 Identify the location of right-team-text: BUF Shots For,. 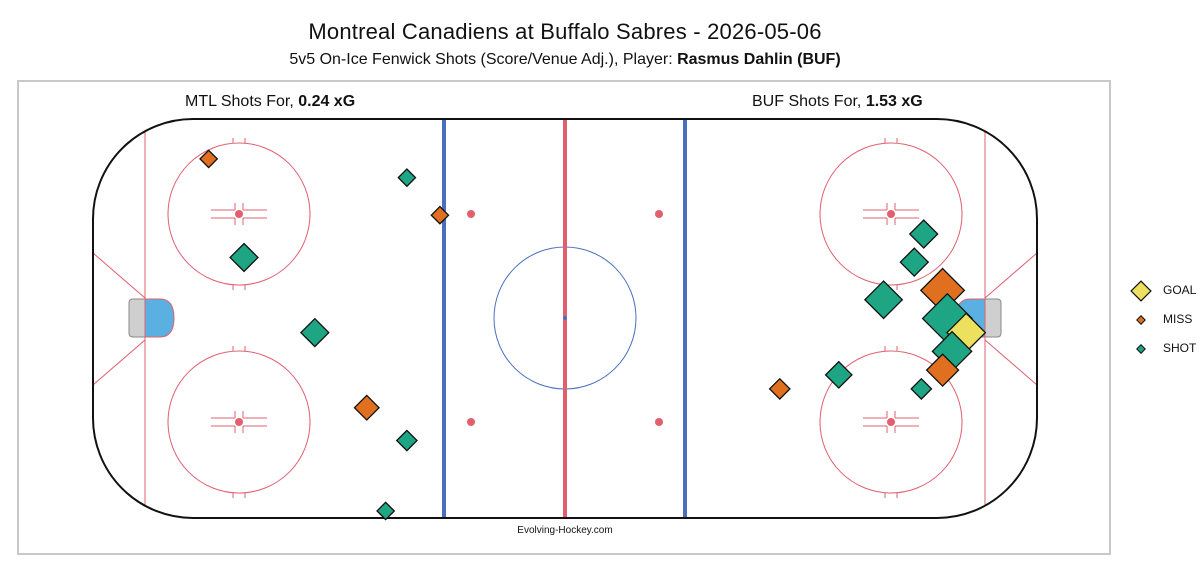
(809, 101).